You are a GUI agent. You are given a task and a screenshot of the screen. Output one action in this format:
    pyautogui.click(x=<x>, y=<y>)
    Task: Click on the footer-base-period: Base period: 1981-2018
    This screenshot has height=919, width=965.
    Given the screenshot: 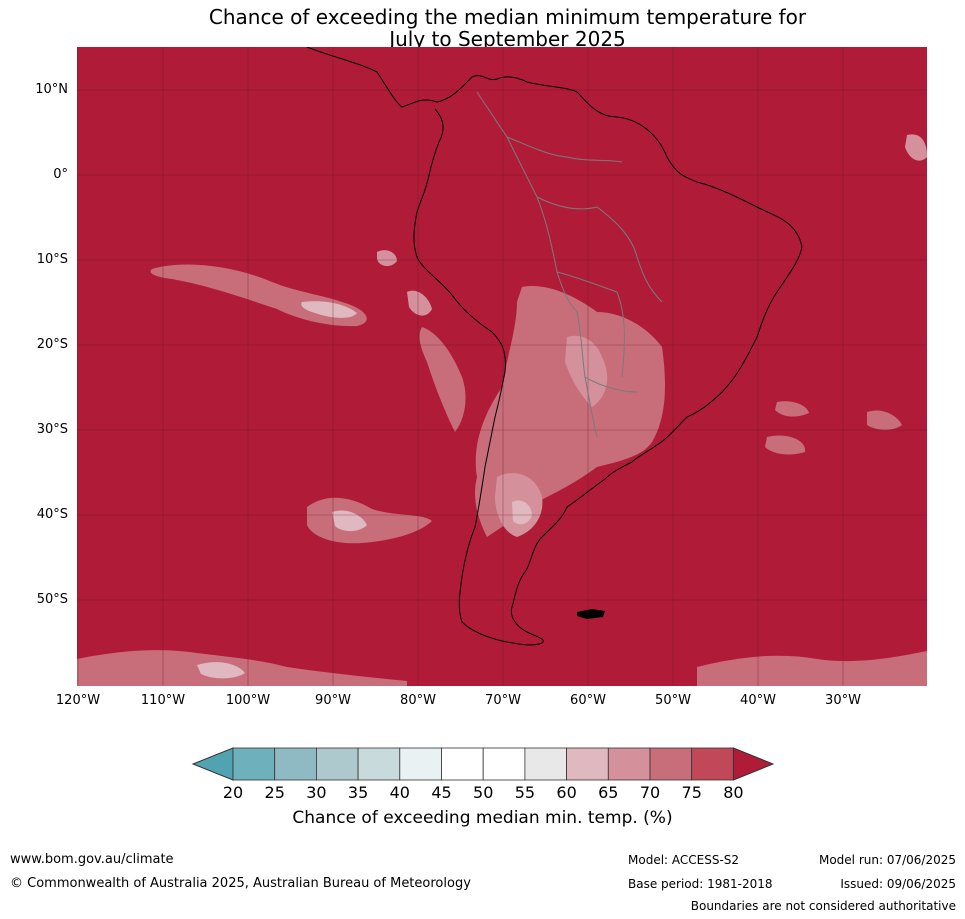 What is the action you would take?
    pyautogui.click(x=700, y=884)
    